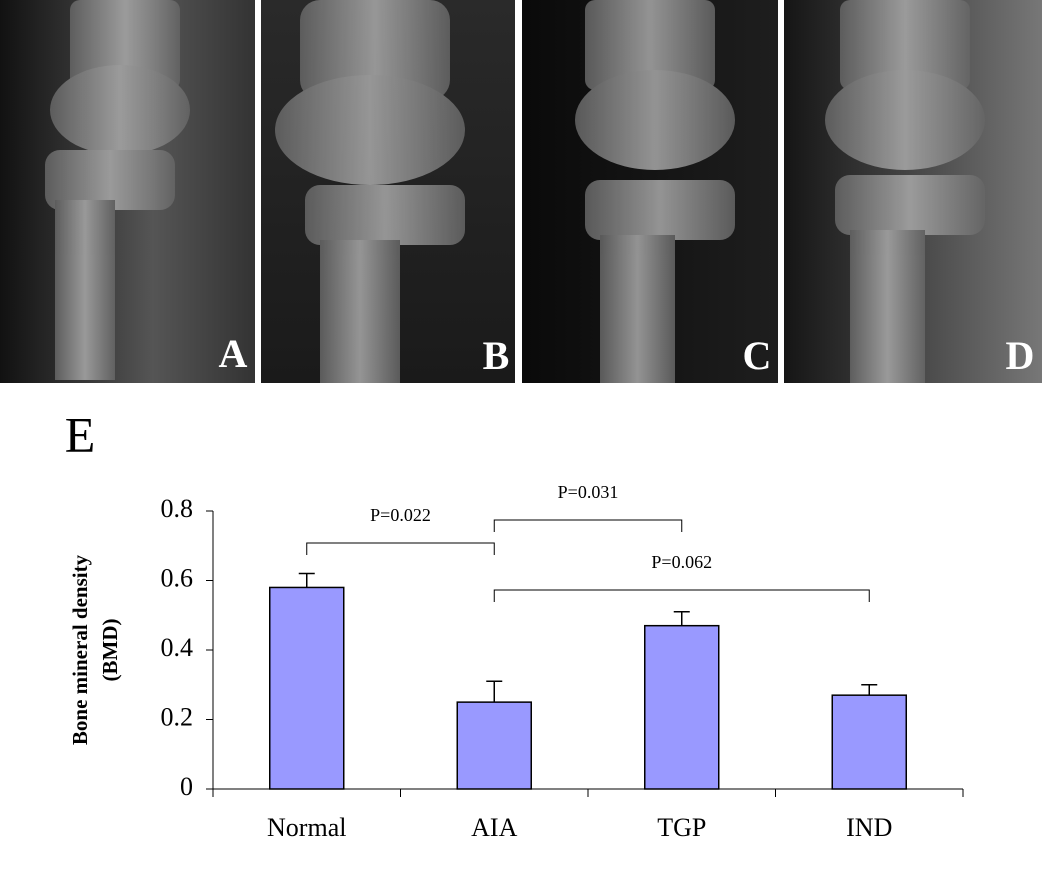 This screenshot has height=887, width=1042. I want to click on y-tick-label: 0.8, so click(177, 508).